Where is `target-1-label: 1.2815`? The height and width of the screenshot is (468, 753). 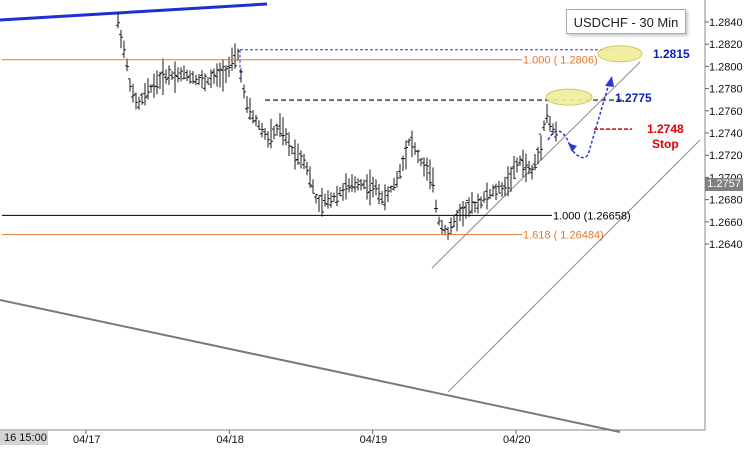 target-1-label: 1.2815 is located at coordinates (671, 54).